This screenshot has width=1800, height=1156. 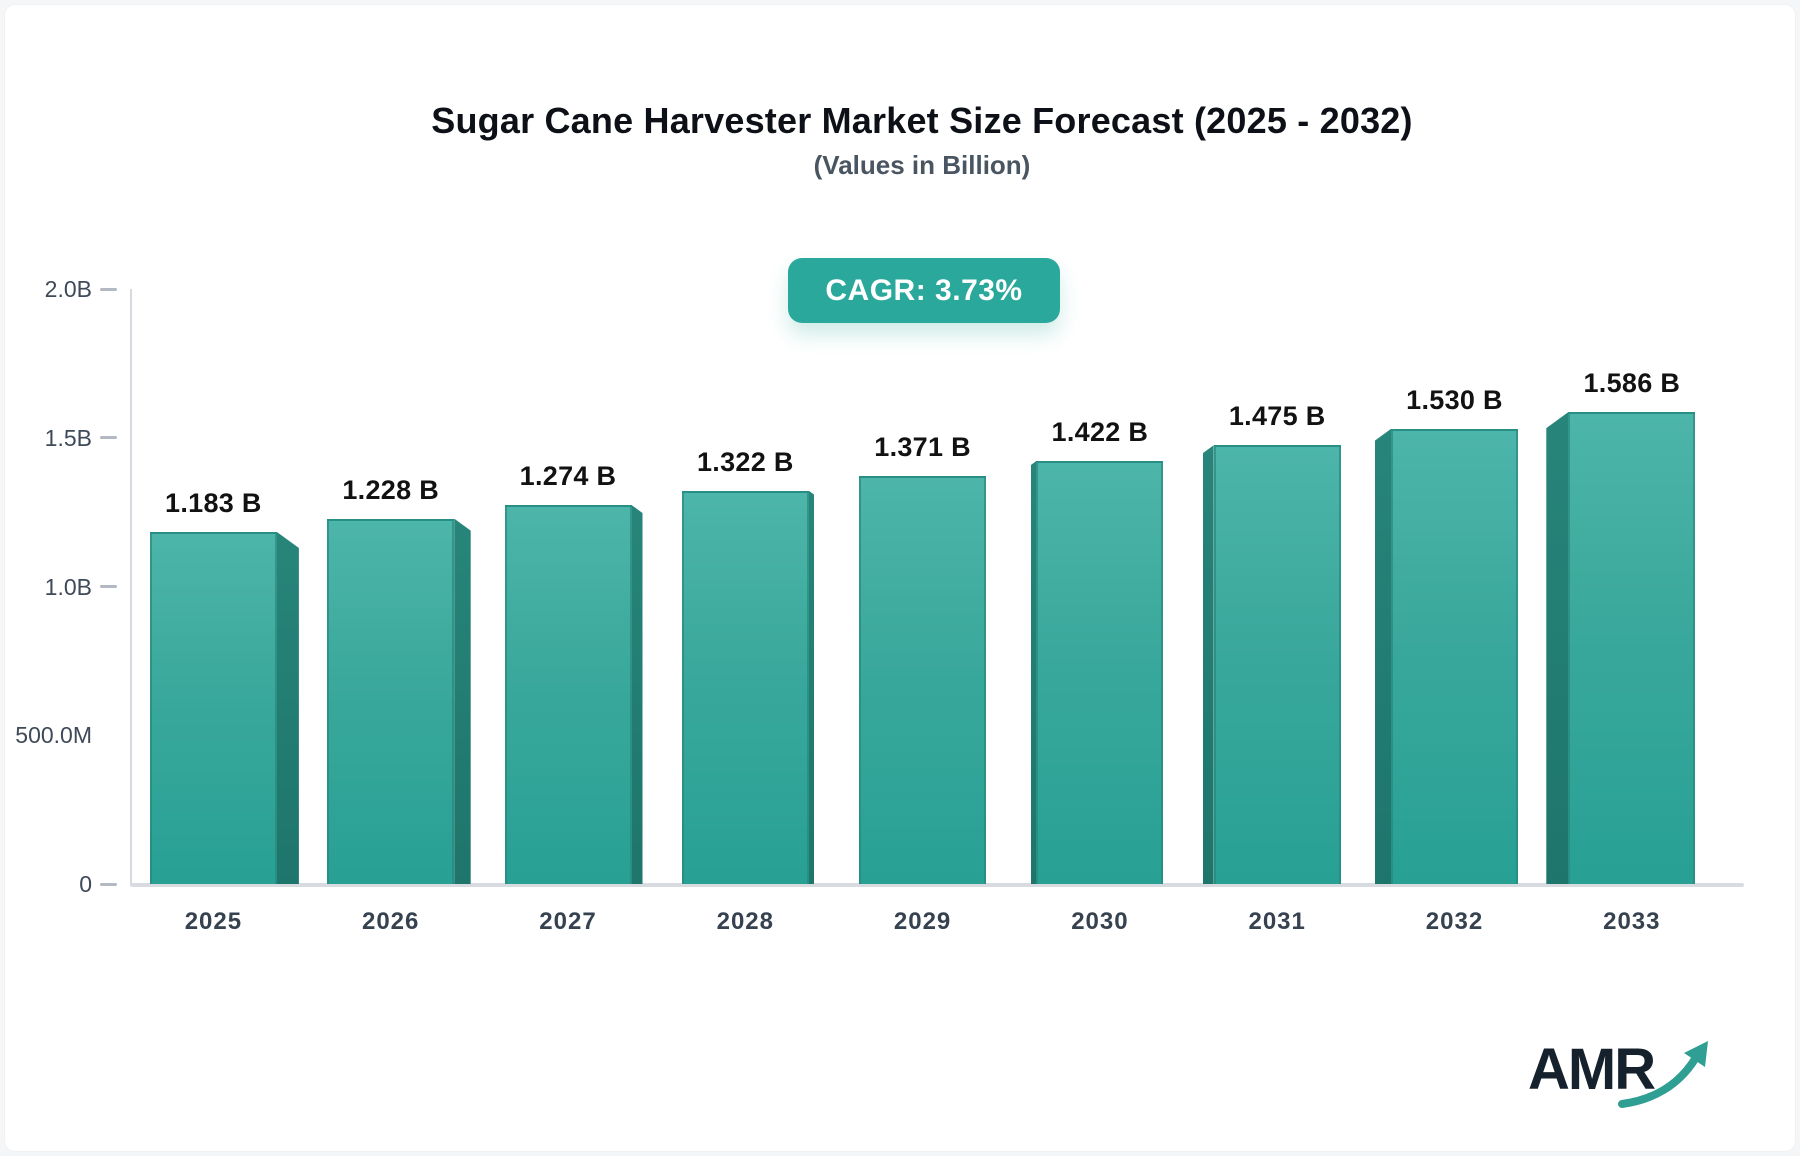 I want to click on cagr-badge: CAGR: 3.73%, so click(x=924, y=290).